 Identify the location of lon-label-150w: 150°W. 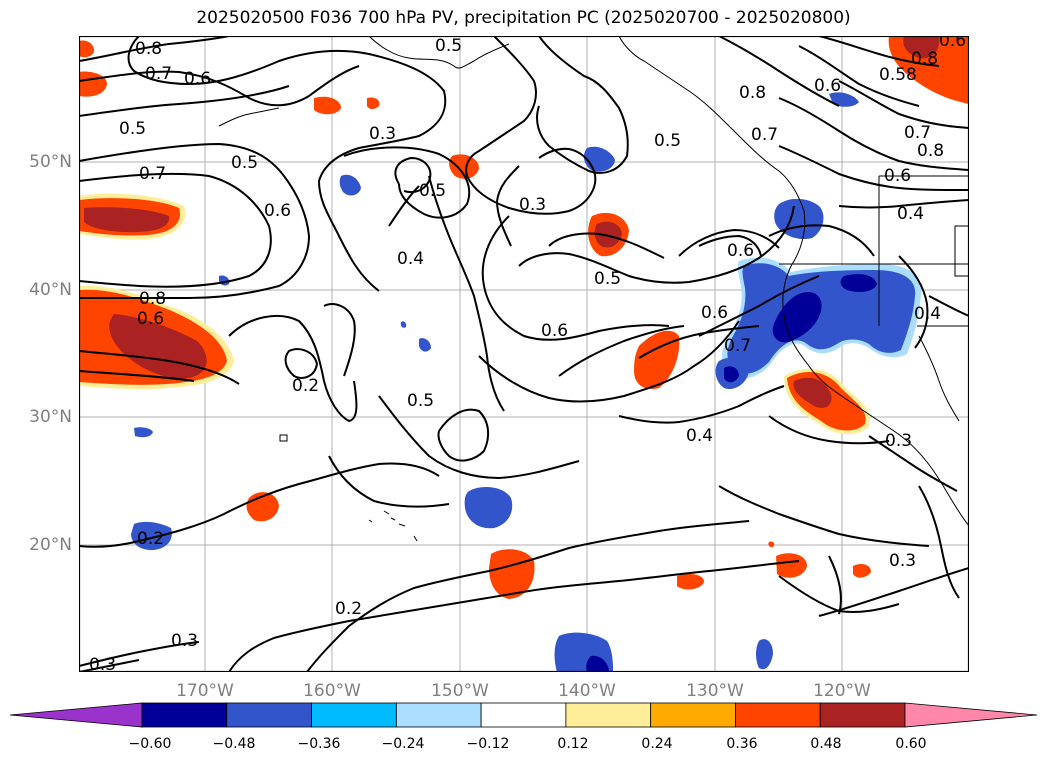
(460, 691).